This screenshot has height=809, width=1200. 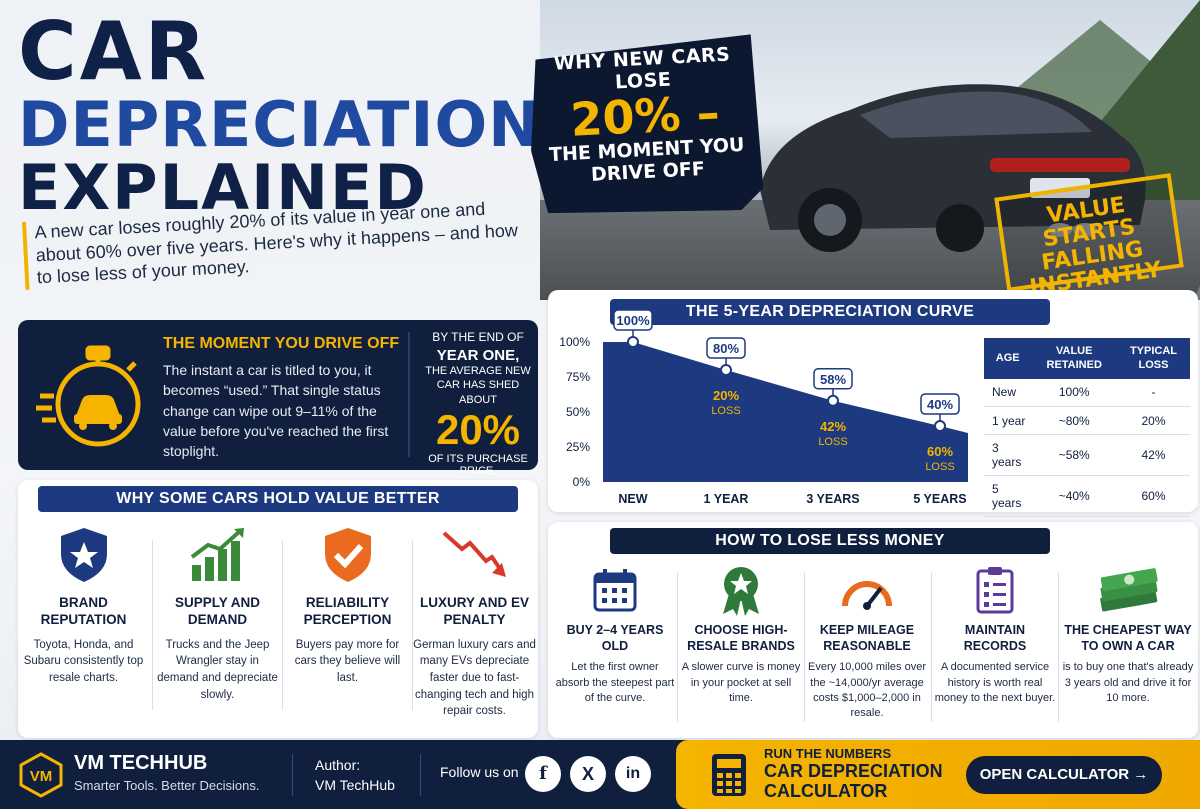 I want to click on award-ribbon-icon, so click(x=741, y=591).